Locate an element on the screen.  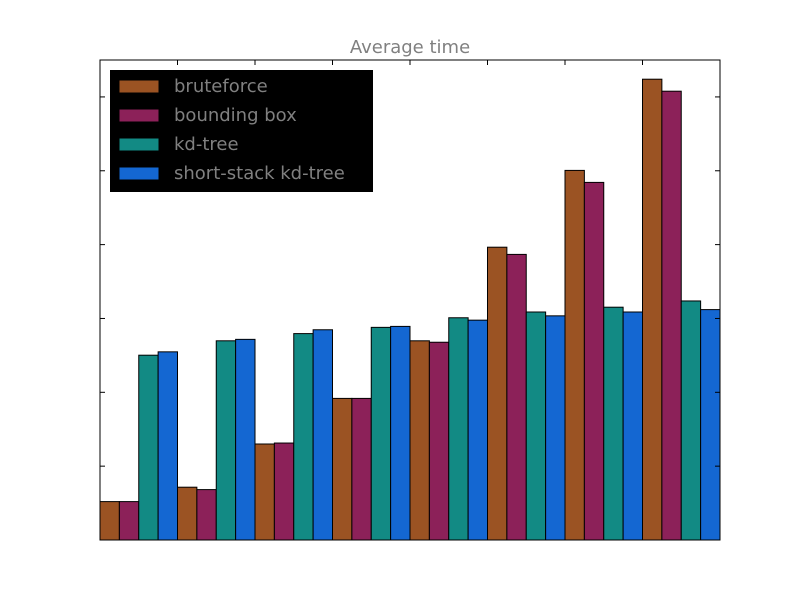
legend-label: short-stack kd-tree is located at coordinates (259, 173).